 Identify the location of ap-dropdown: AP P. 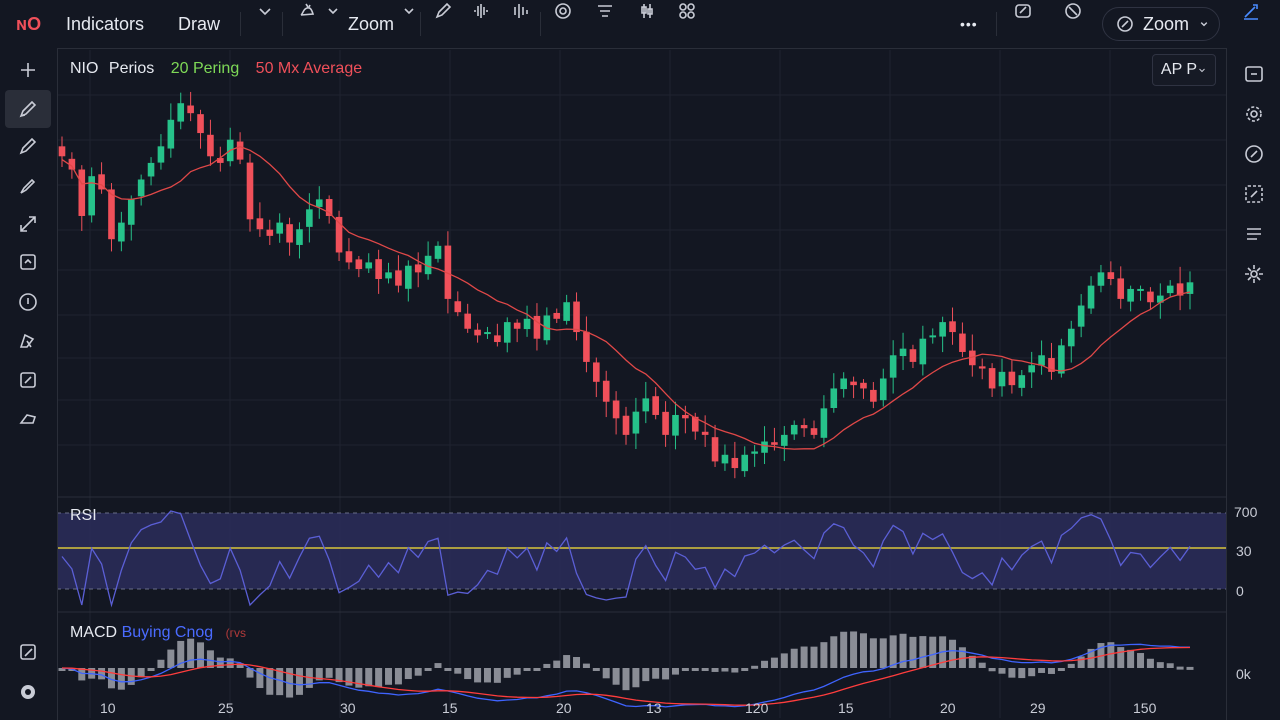
(1184, 70).